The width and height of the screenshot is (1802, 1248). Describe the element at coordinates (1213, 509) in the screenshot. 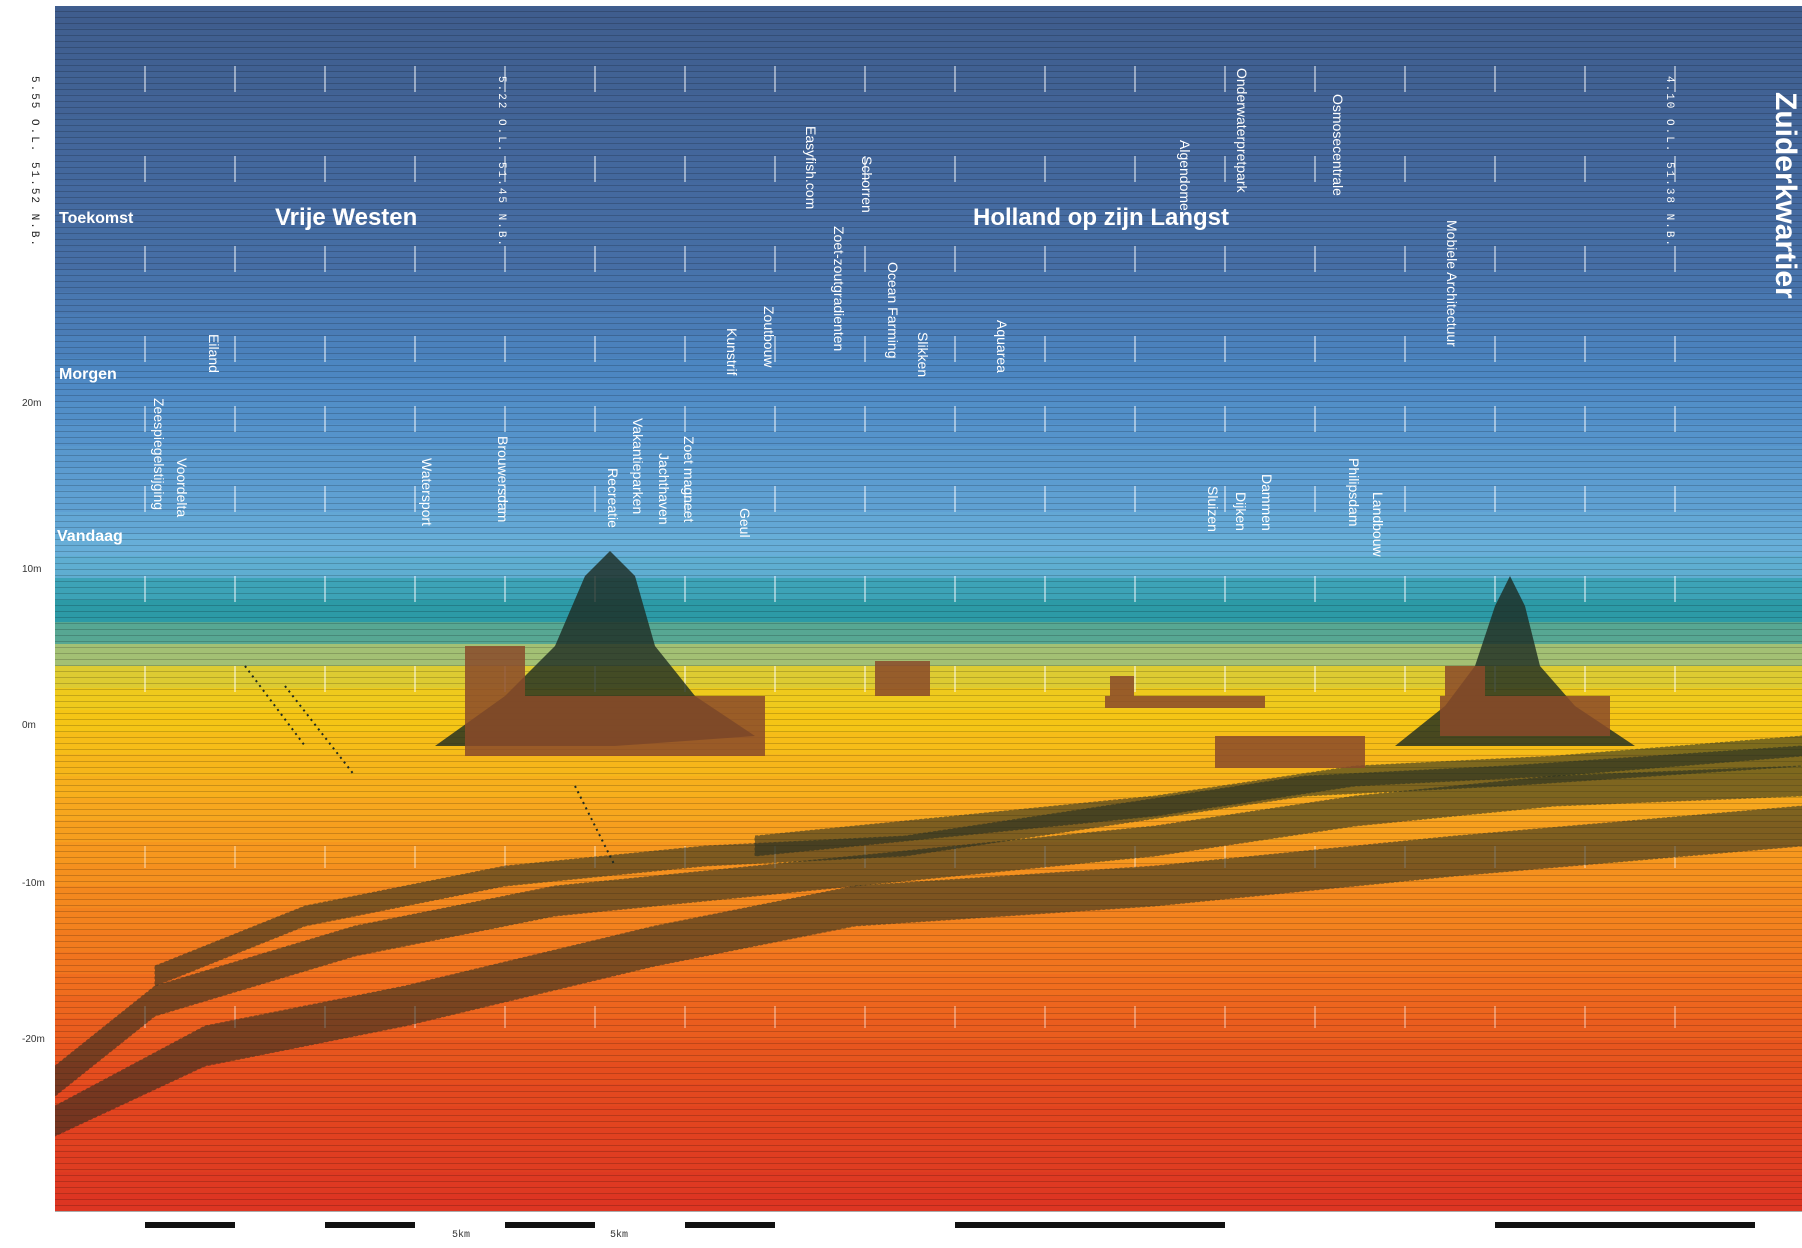

I see `concept-sluizen: Sluizen` at that location.